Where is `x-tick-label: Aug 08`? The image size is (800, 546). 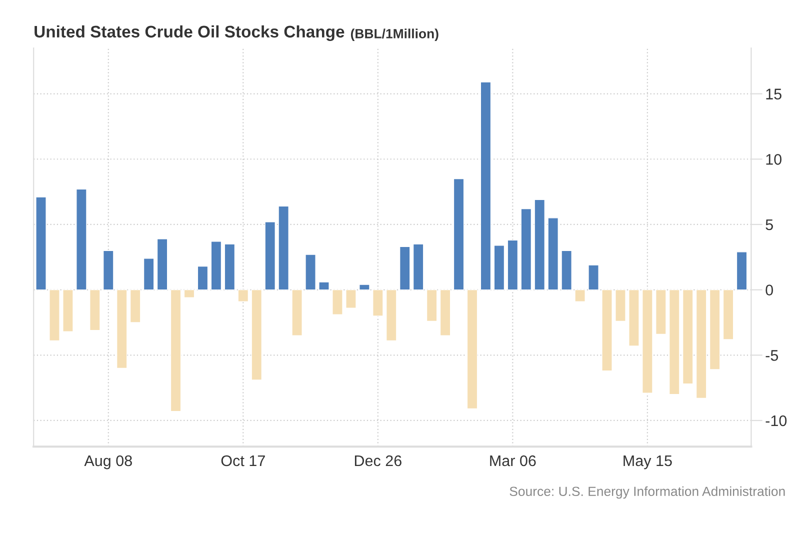
x-tick-label: Aug 08 is located at coordinates (108, 462).